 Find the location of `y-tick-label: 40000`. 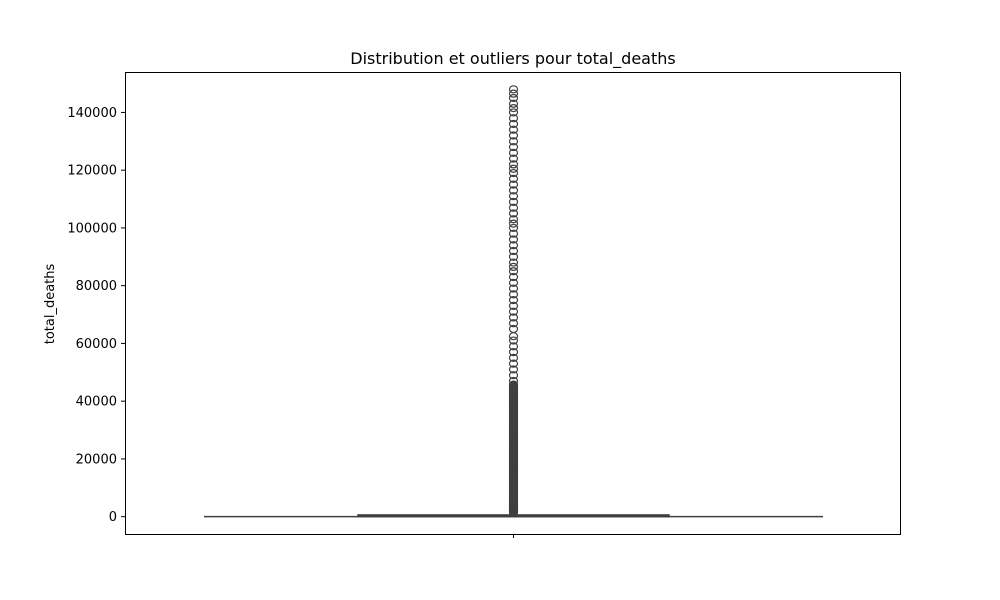

y-tick-label: 40000 is located at coordinates (96, 402).